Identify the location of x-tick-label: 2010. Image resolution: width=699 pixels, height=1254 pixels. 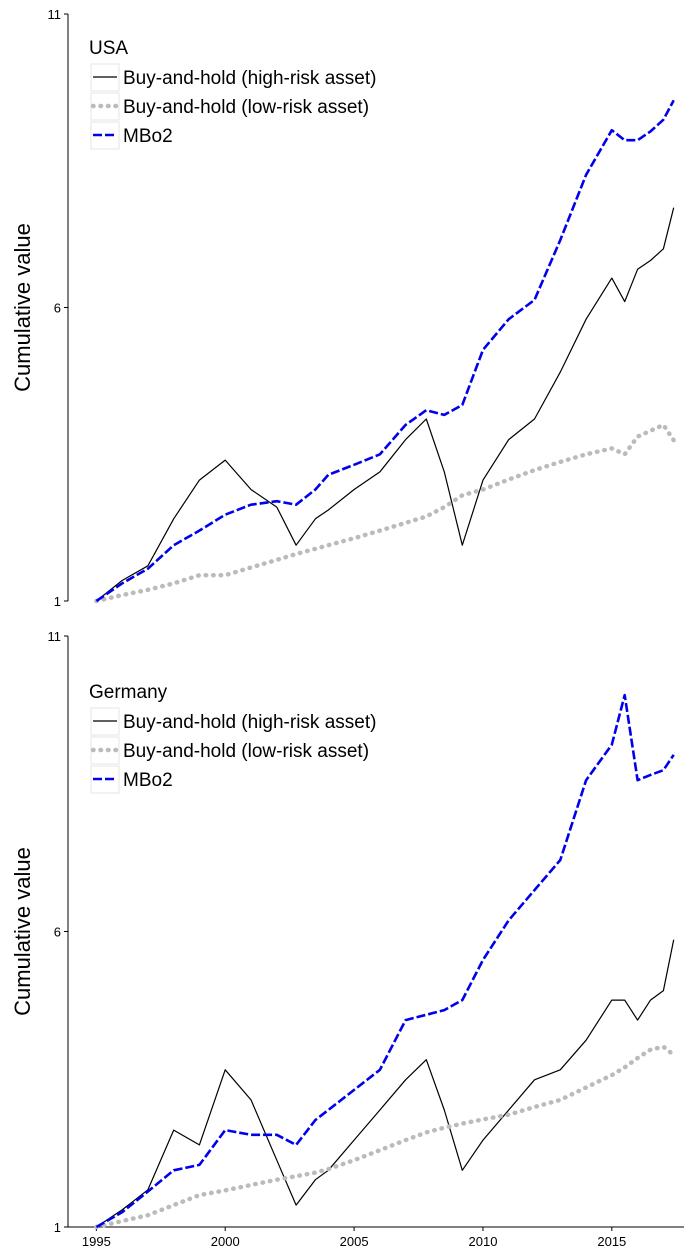
(483, 1241).